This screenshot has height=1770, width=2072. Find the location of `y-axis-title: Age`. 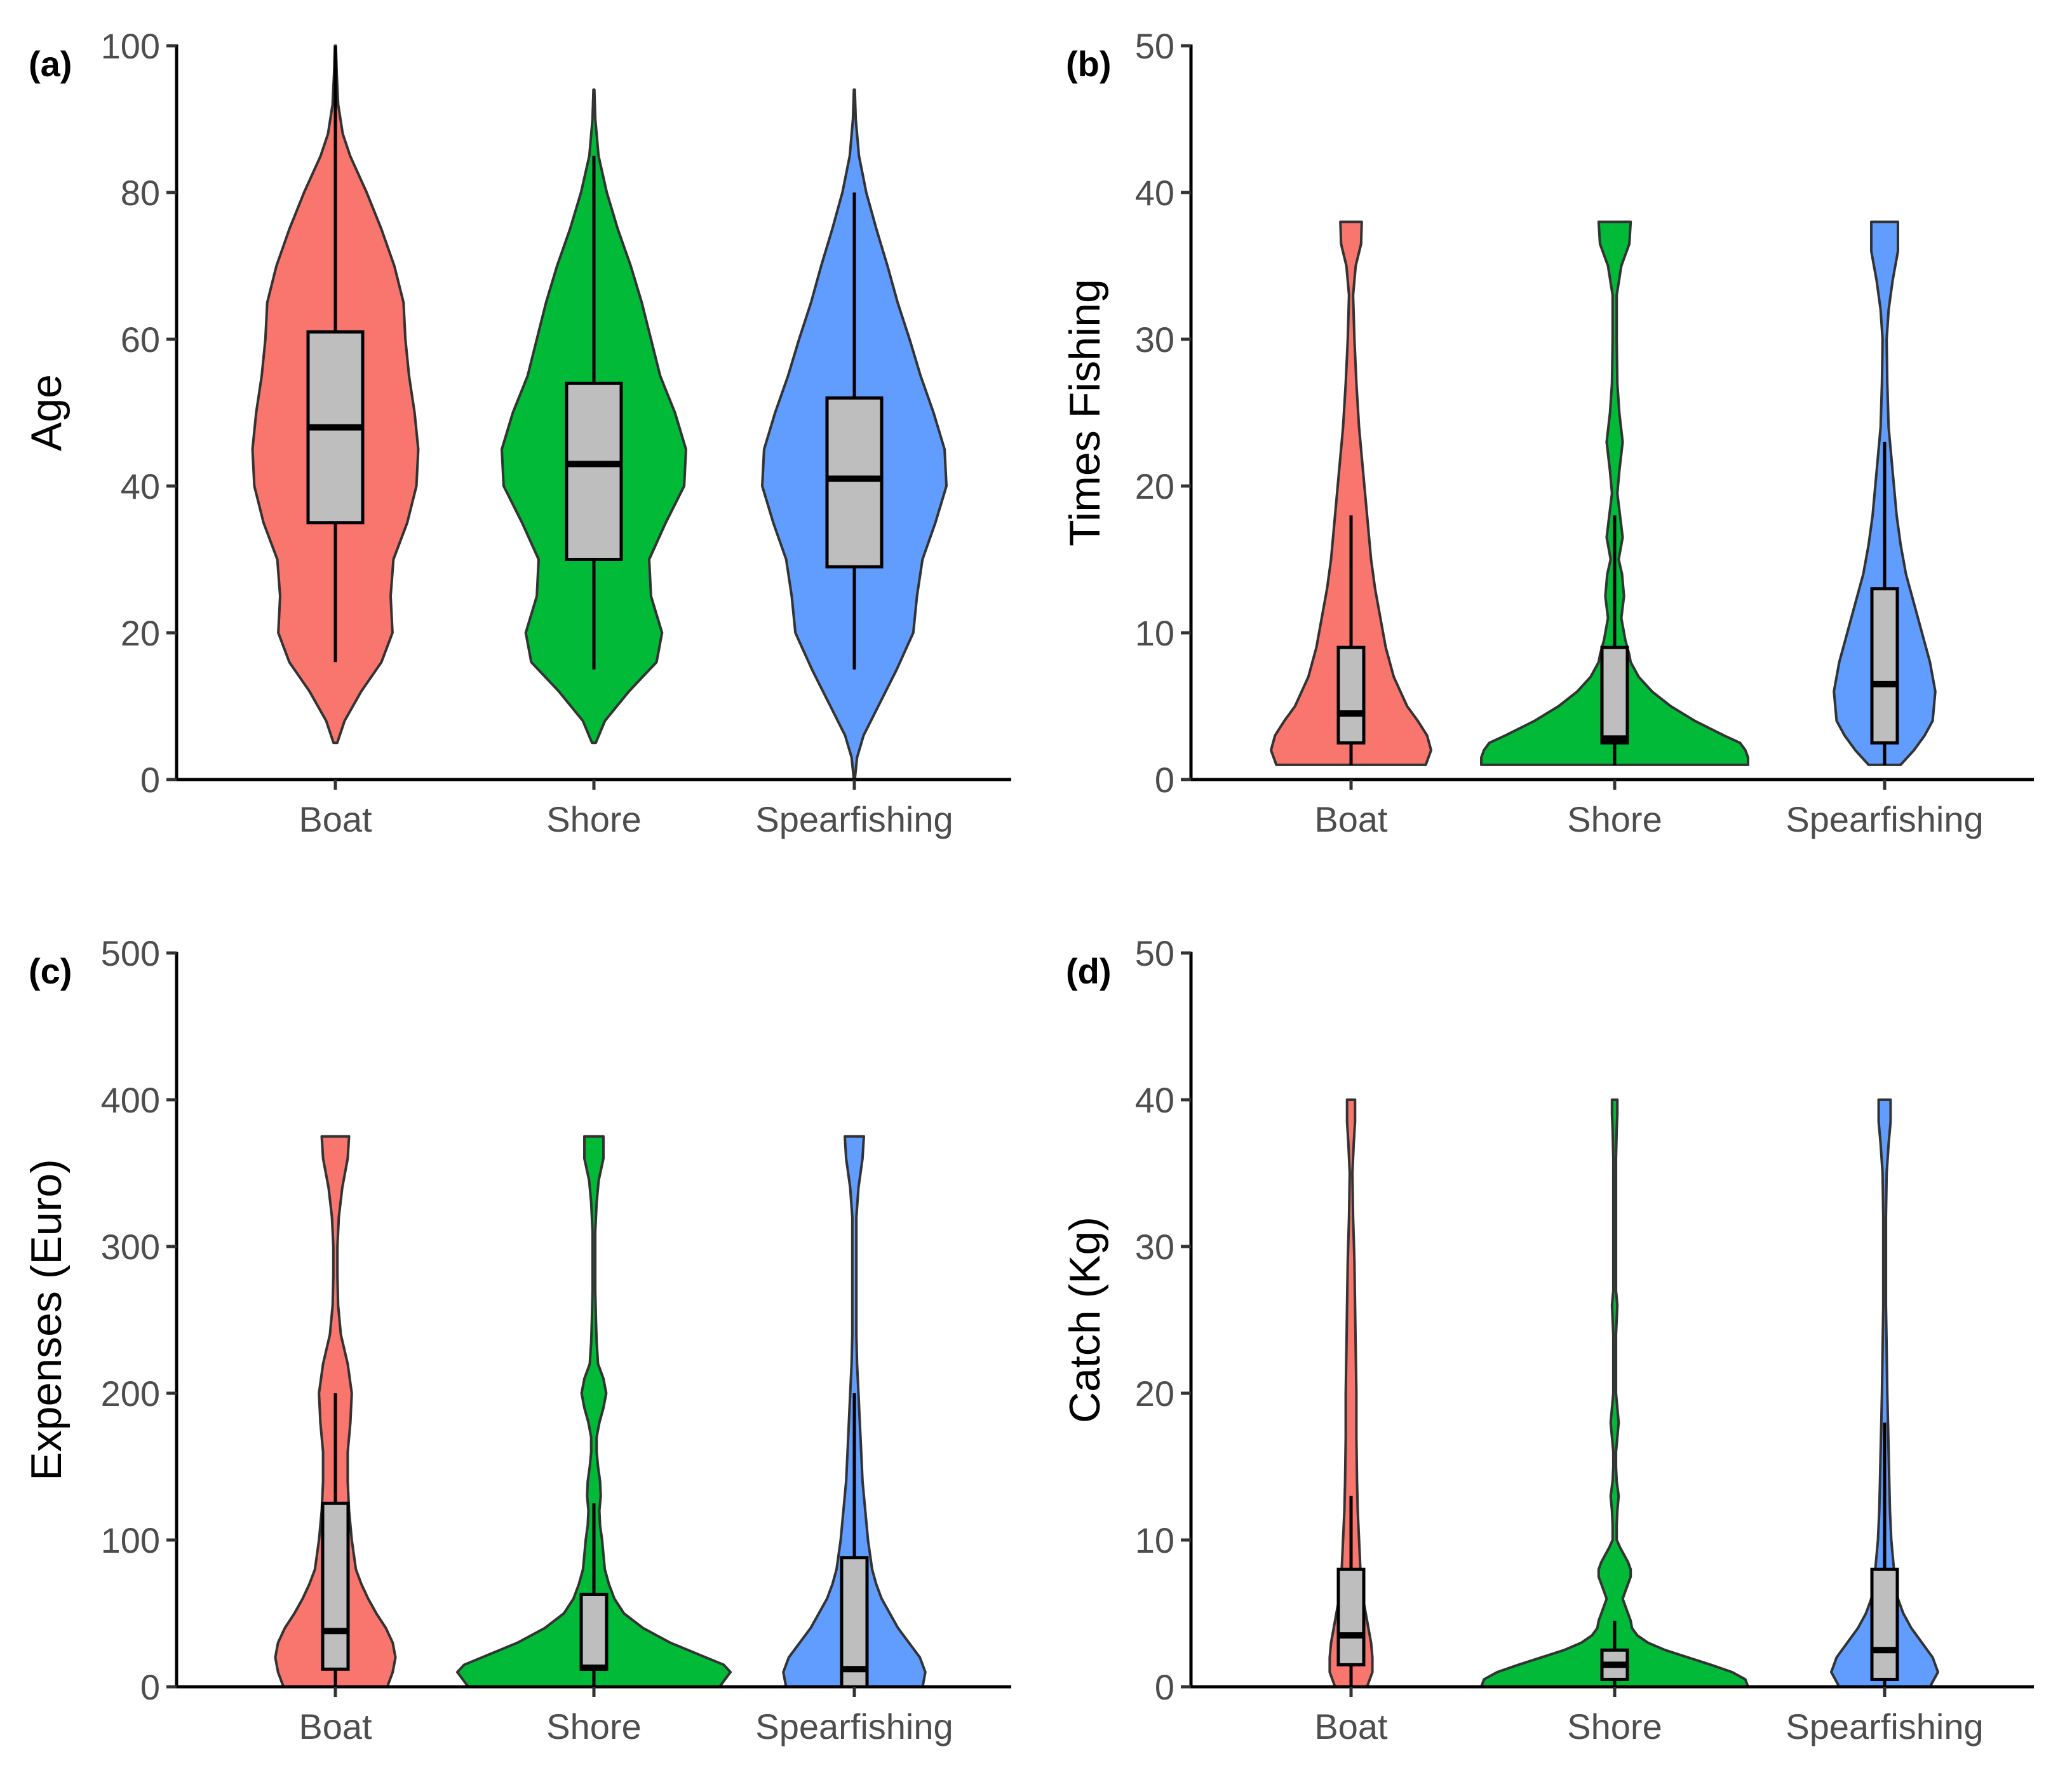

y-axis-title: Age is located at coordinates (46, 412).